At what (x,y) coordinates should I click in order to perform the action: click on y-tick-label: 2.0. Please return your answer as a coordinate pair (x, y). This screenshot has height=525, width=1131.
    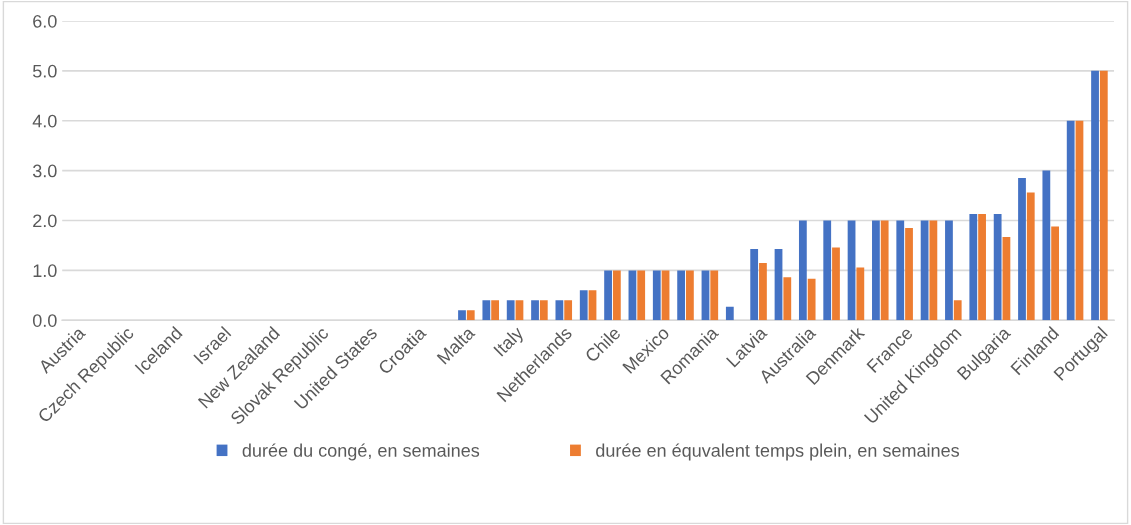
    Looking at the image, I should click on (45, 221).